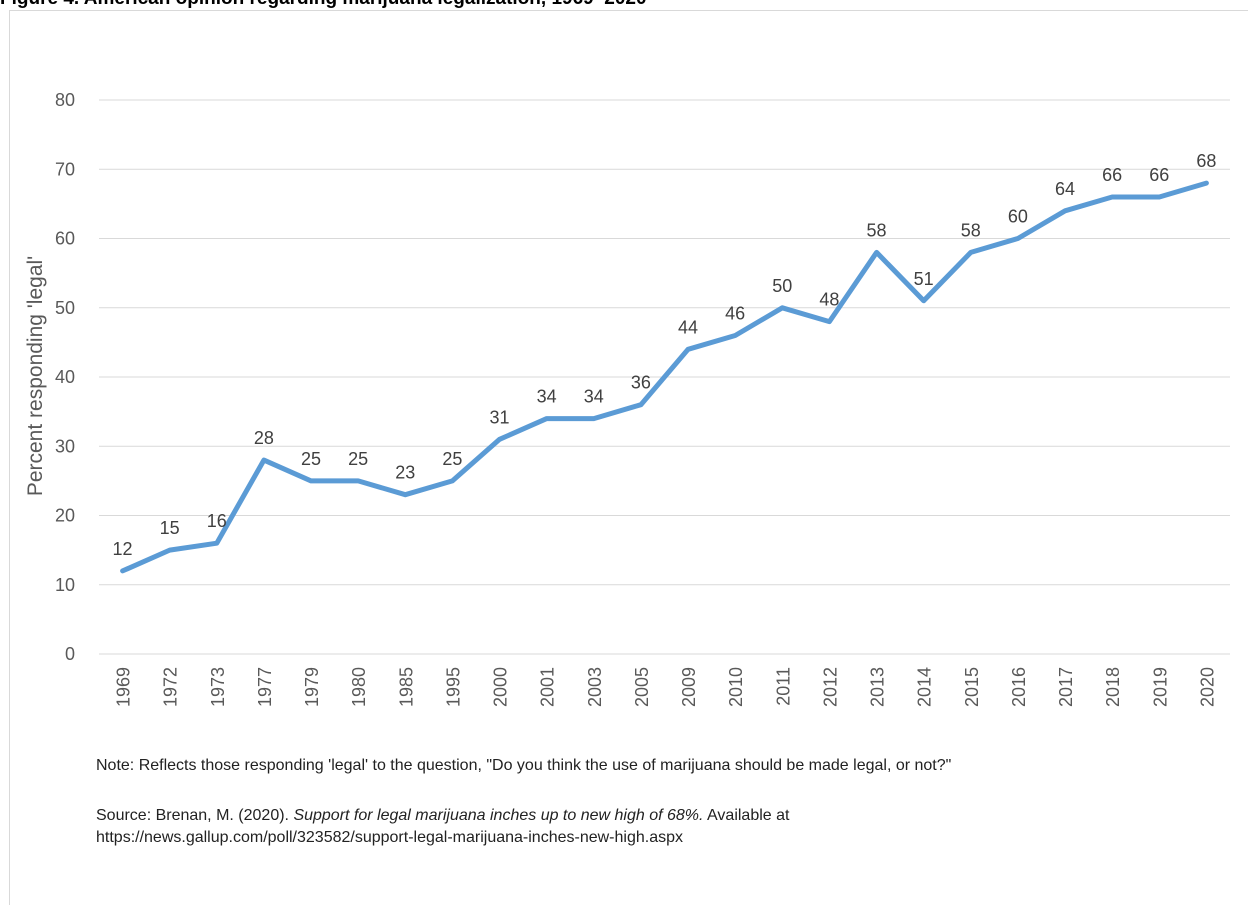 Image resolution: width=1248 pixels, height=905 pixels. I want to click on x-tick-label: 2012, so click(830, 687).